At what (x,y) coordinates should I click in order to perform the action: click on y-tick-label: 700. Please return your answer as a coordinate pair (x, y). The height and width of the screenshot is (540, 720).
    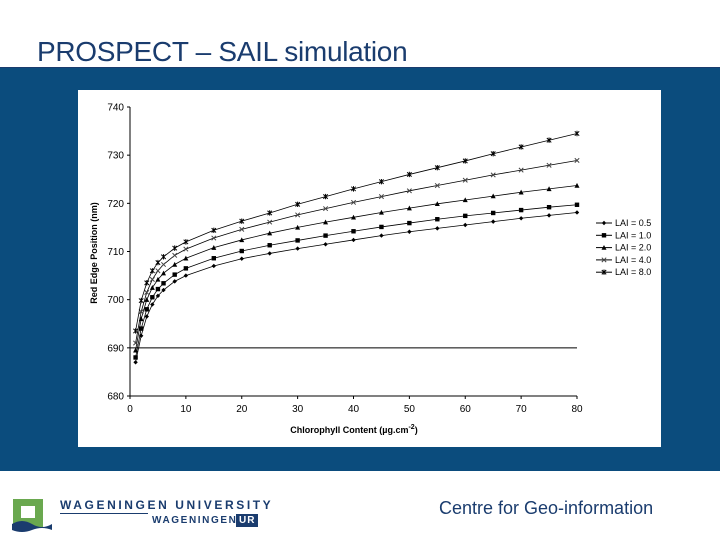
    Looking at the image, I should click on (115, 300).